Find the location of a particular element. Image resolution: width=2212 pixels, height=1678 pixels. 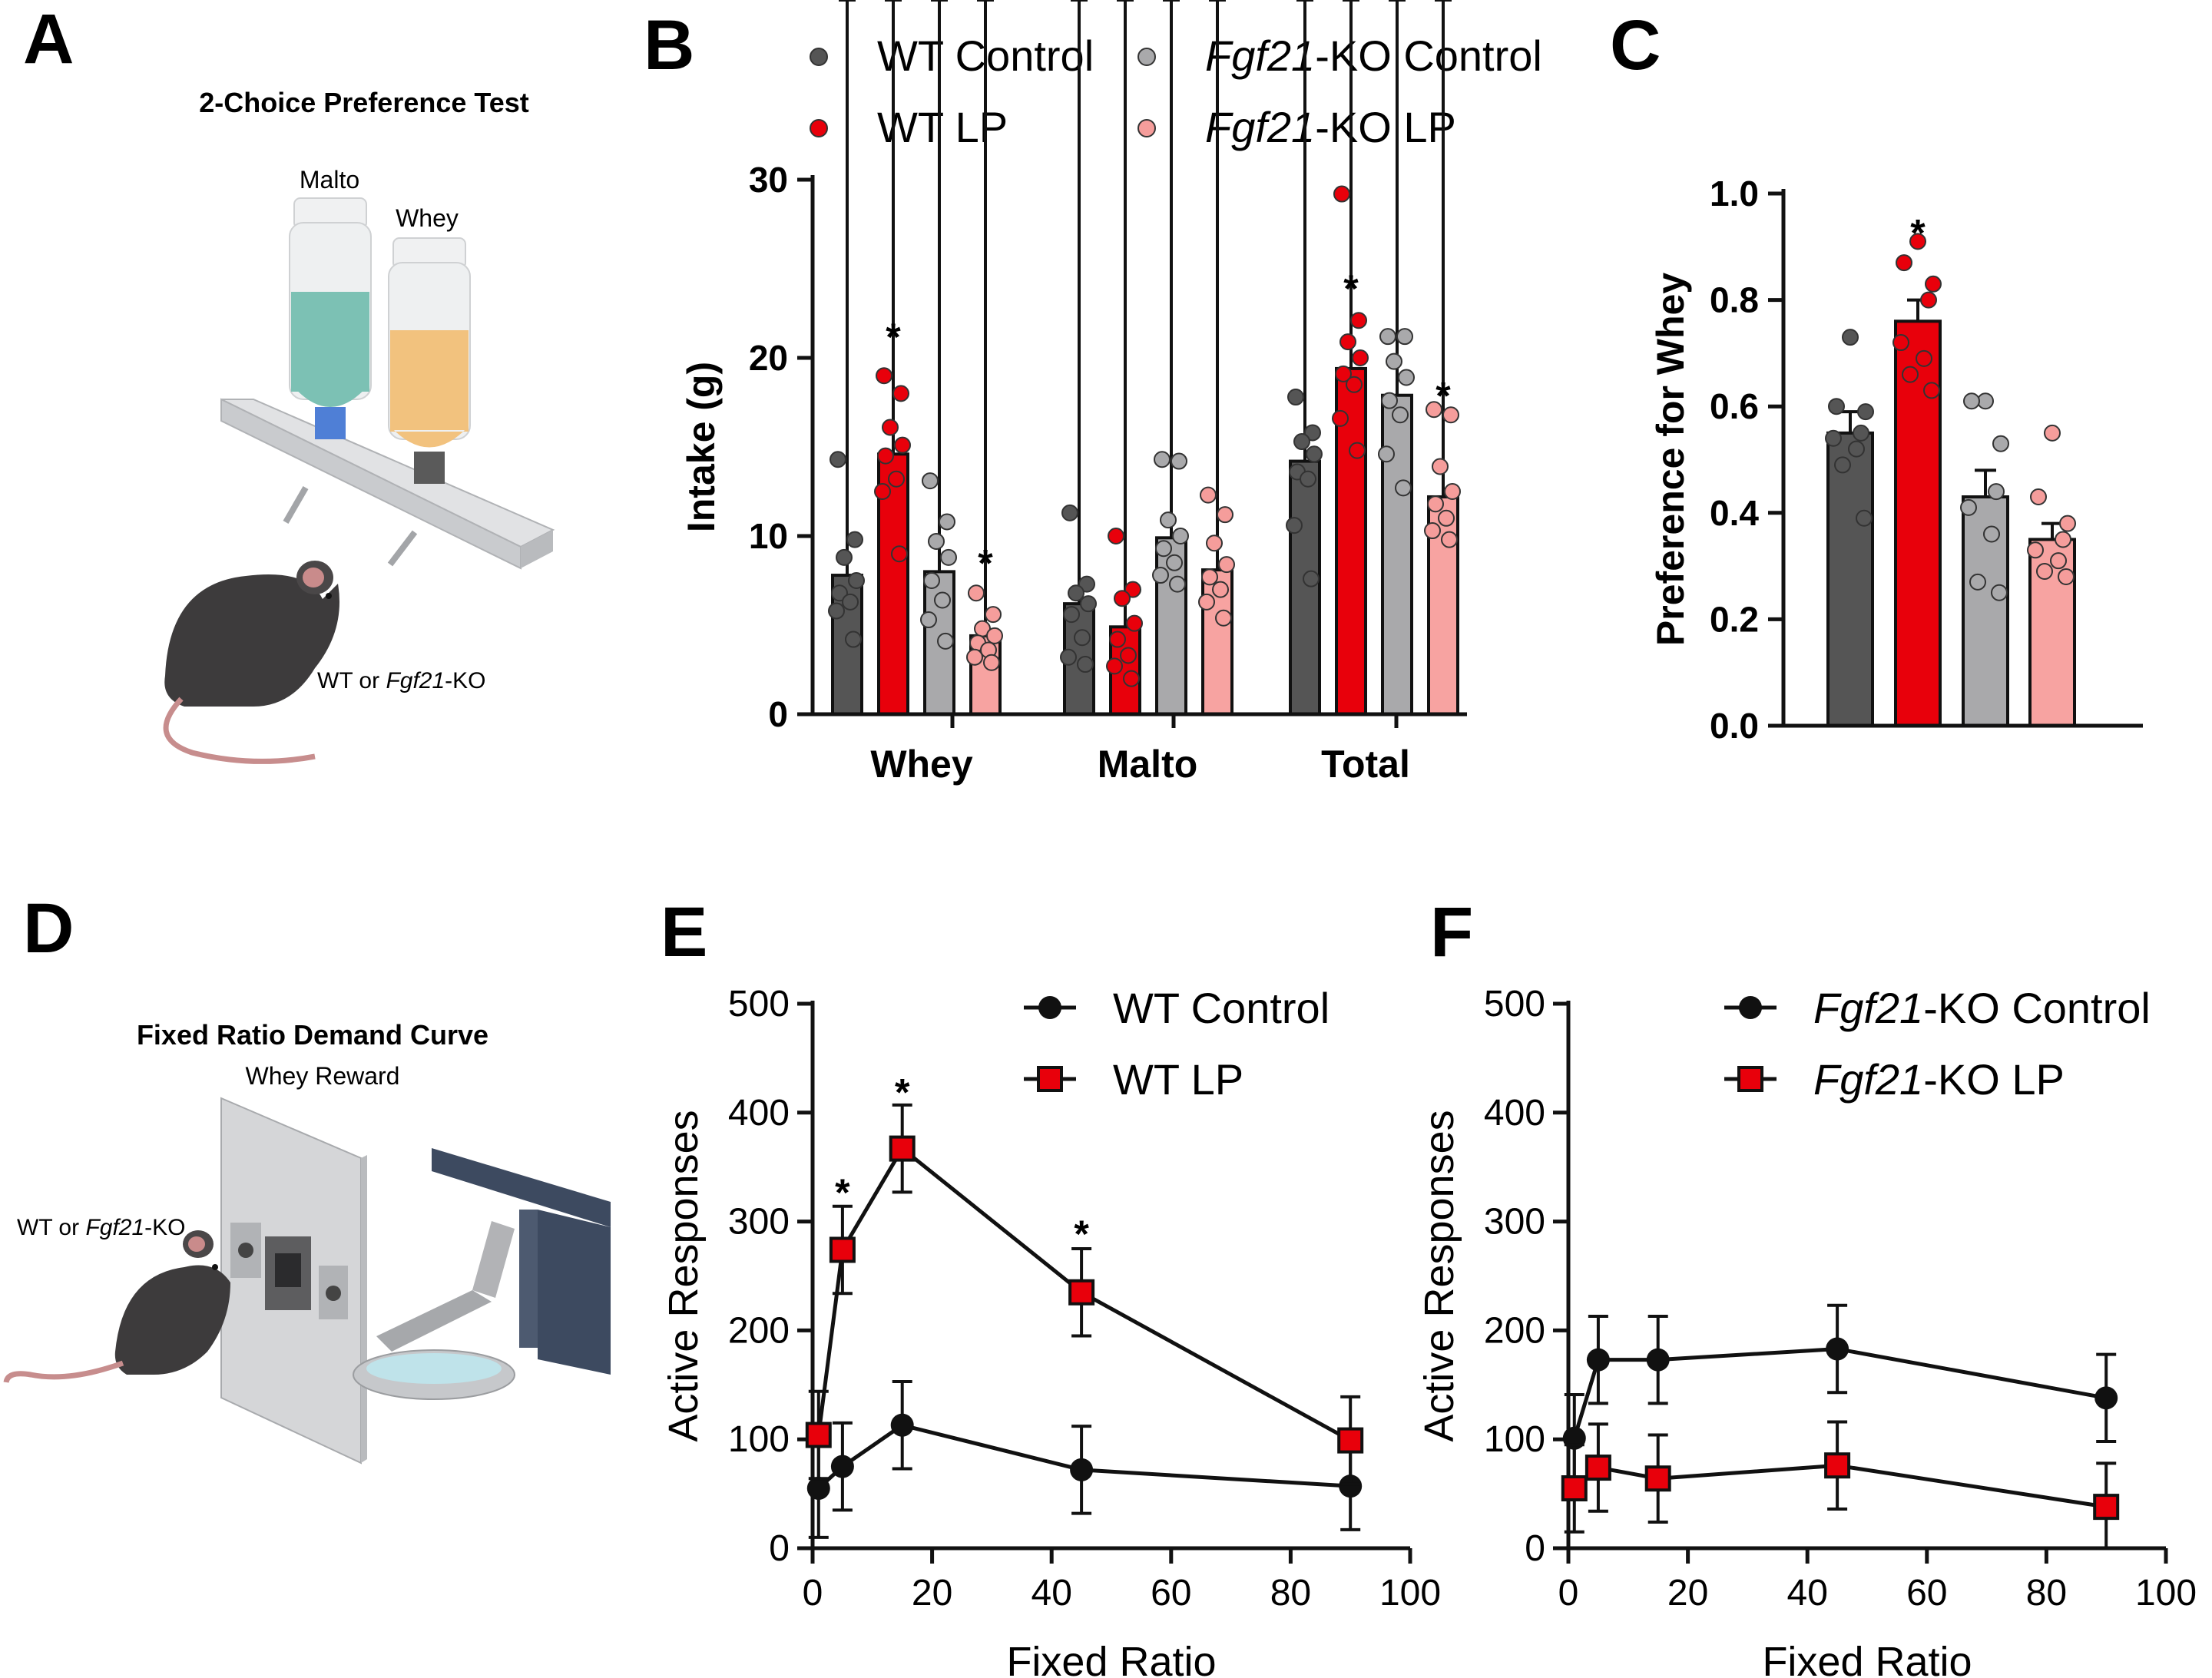

panel-c-letter: C is located at coordinates (1636, 45).